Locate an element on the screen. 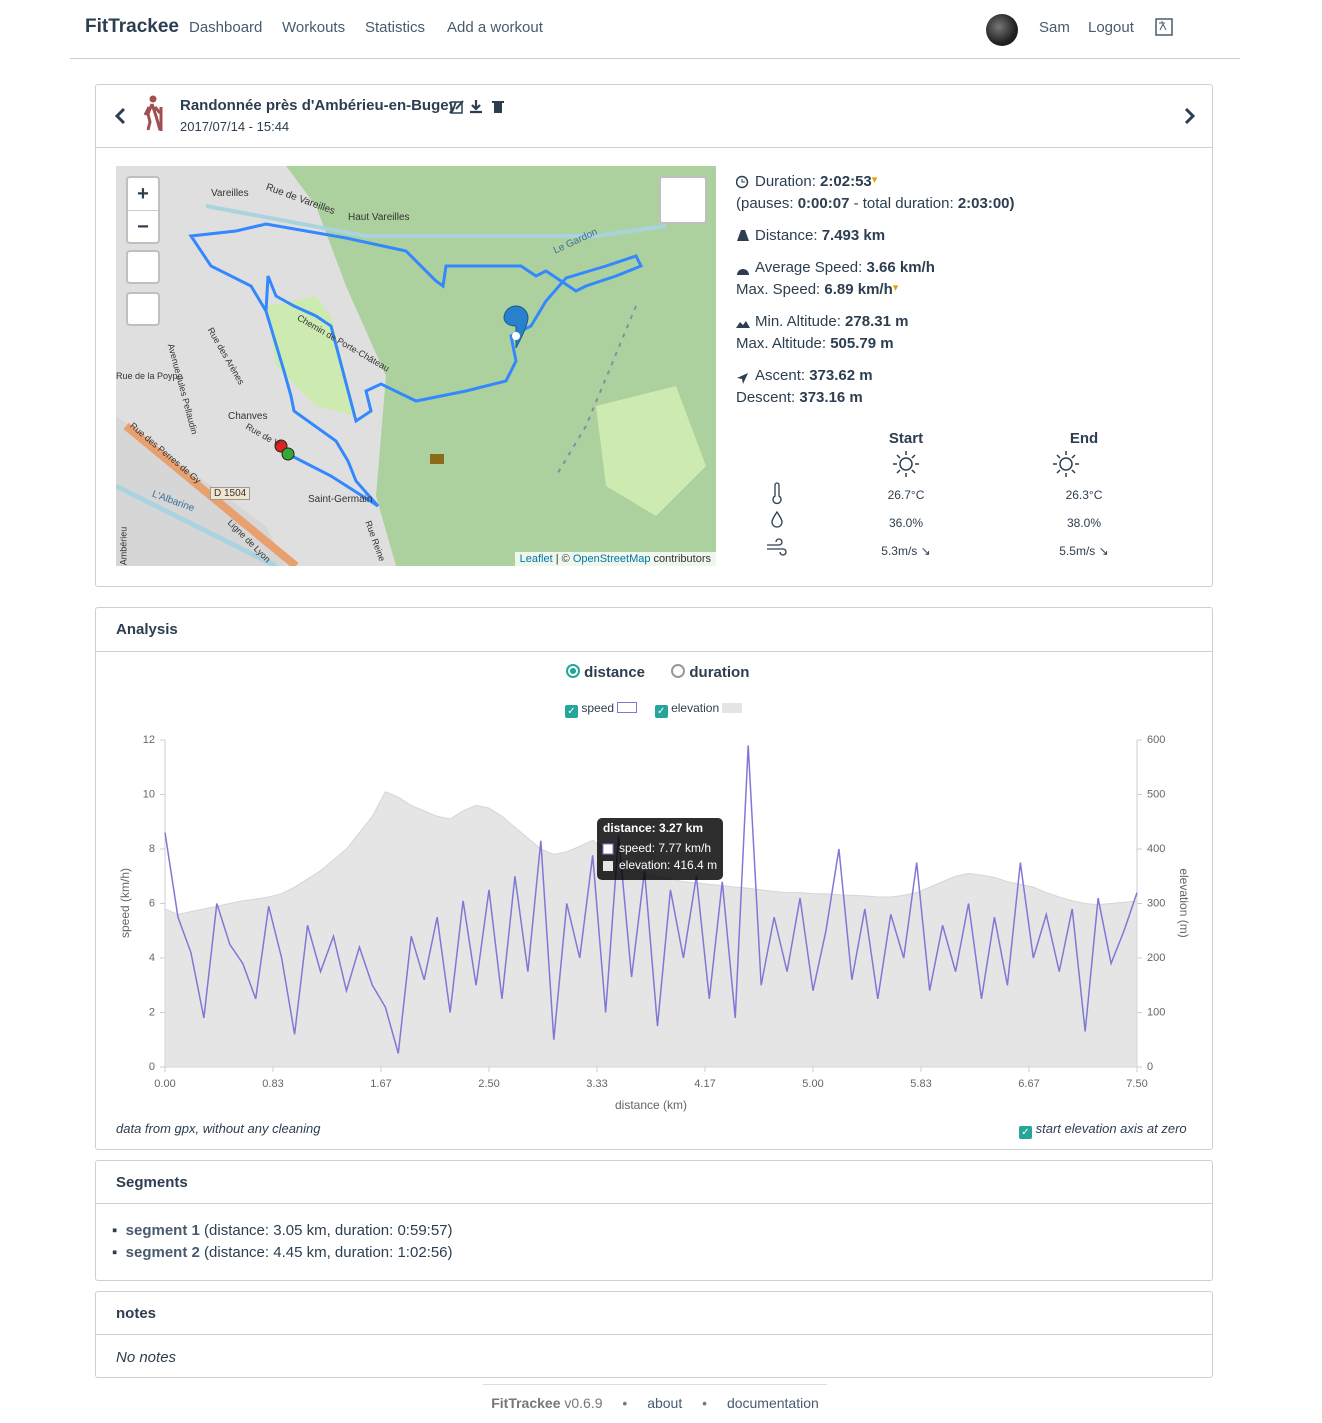 This screenshot has height=1423, width=1322. value: 2:02:53 is located at coordinates (846, 181).